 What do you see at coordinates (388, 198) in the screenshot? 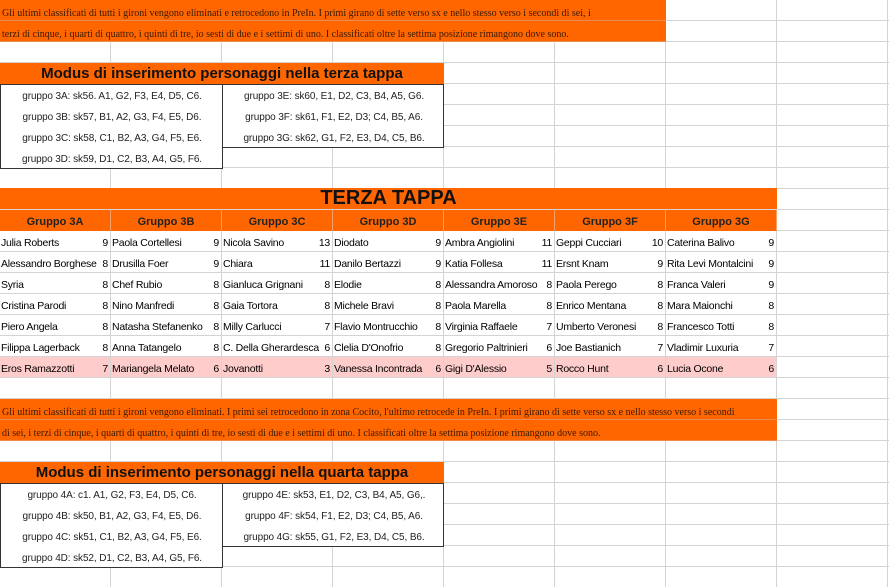
I see `terza-tappa-title: TERZA TAPPA` at bounding box center [388, 198].